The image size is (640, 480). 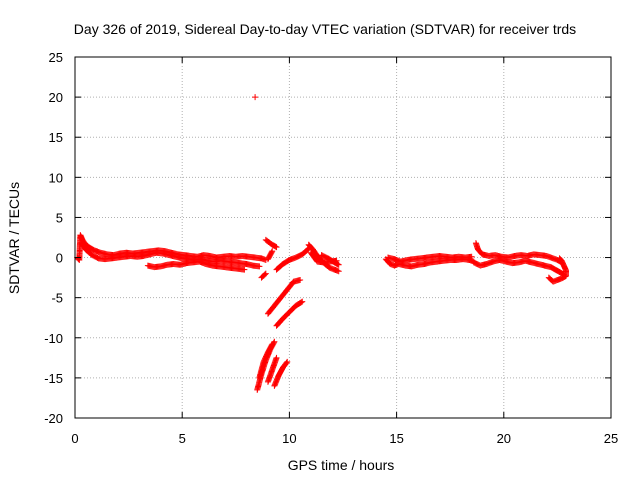 I want to click on y-tick-label: -15, so click(x=53, y=378).